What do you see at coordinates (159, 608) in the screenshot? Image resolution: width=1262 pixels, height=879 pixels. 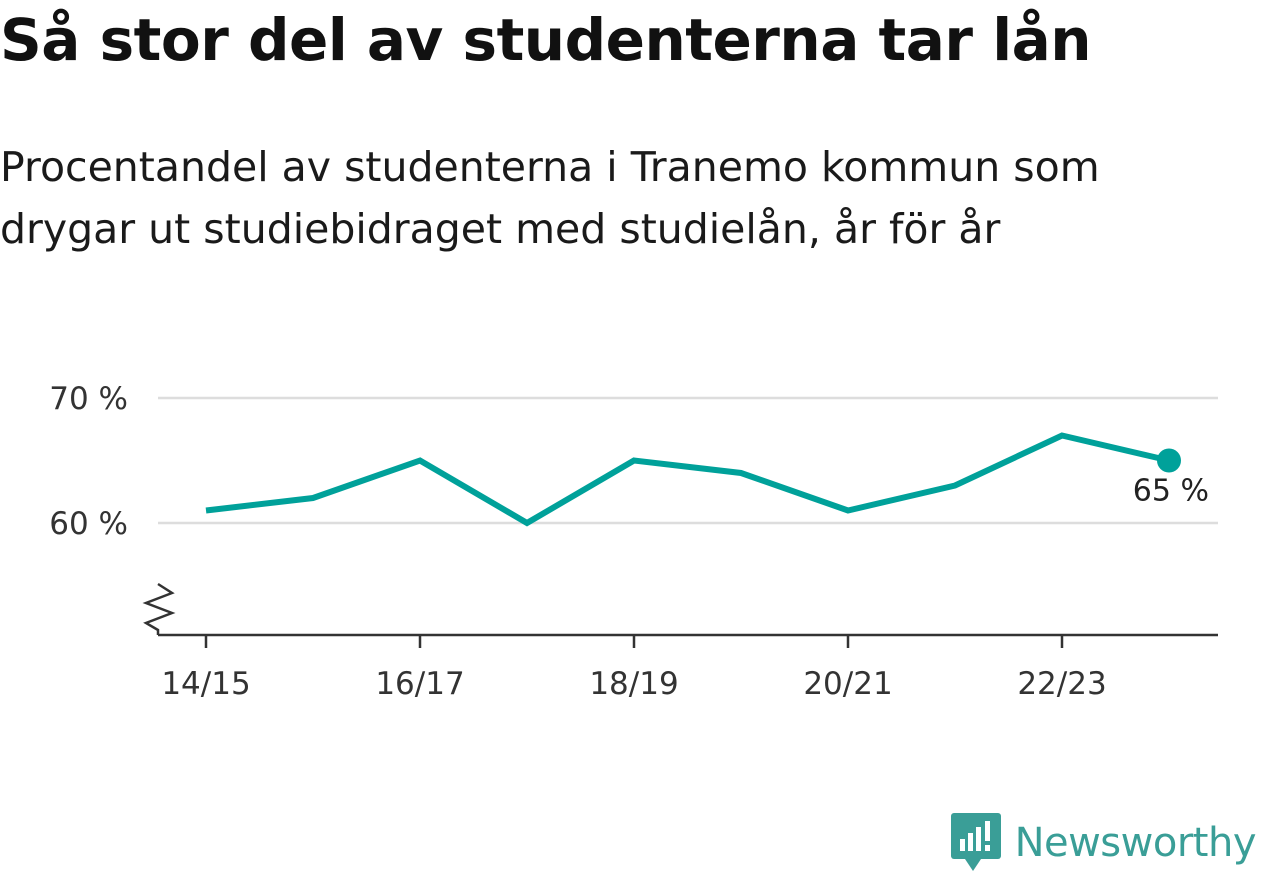 I see `axis-break-icon` at bounding box center [159, 608].